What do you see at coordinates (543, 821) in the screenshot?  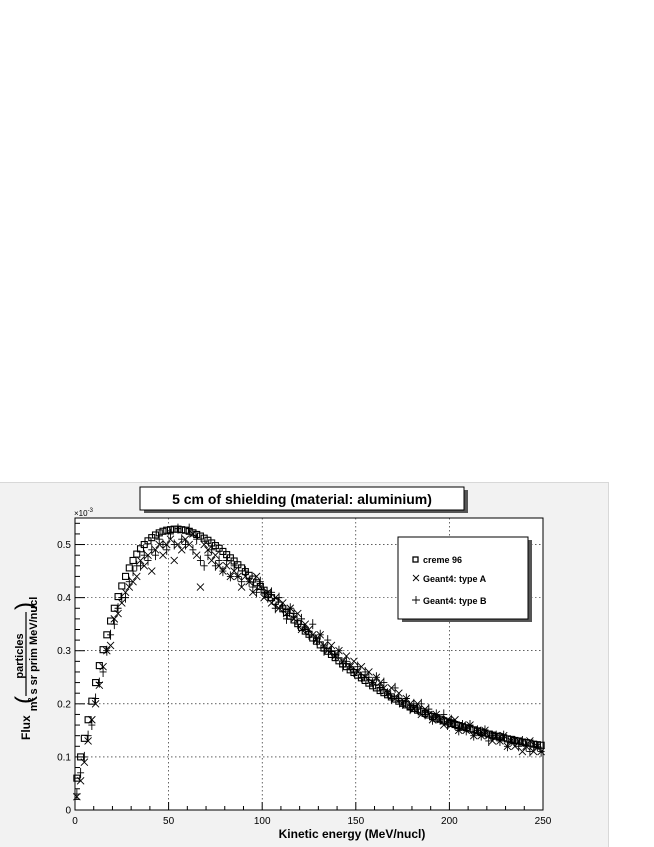 I see `x-tick-label: 250` at bounding box center [543, 821].